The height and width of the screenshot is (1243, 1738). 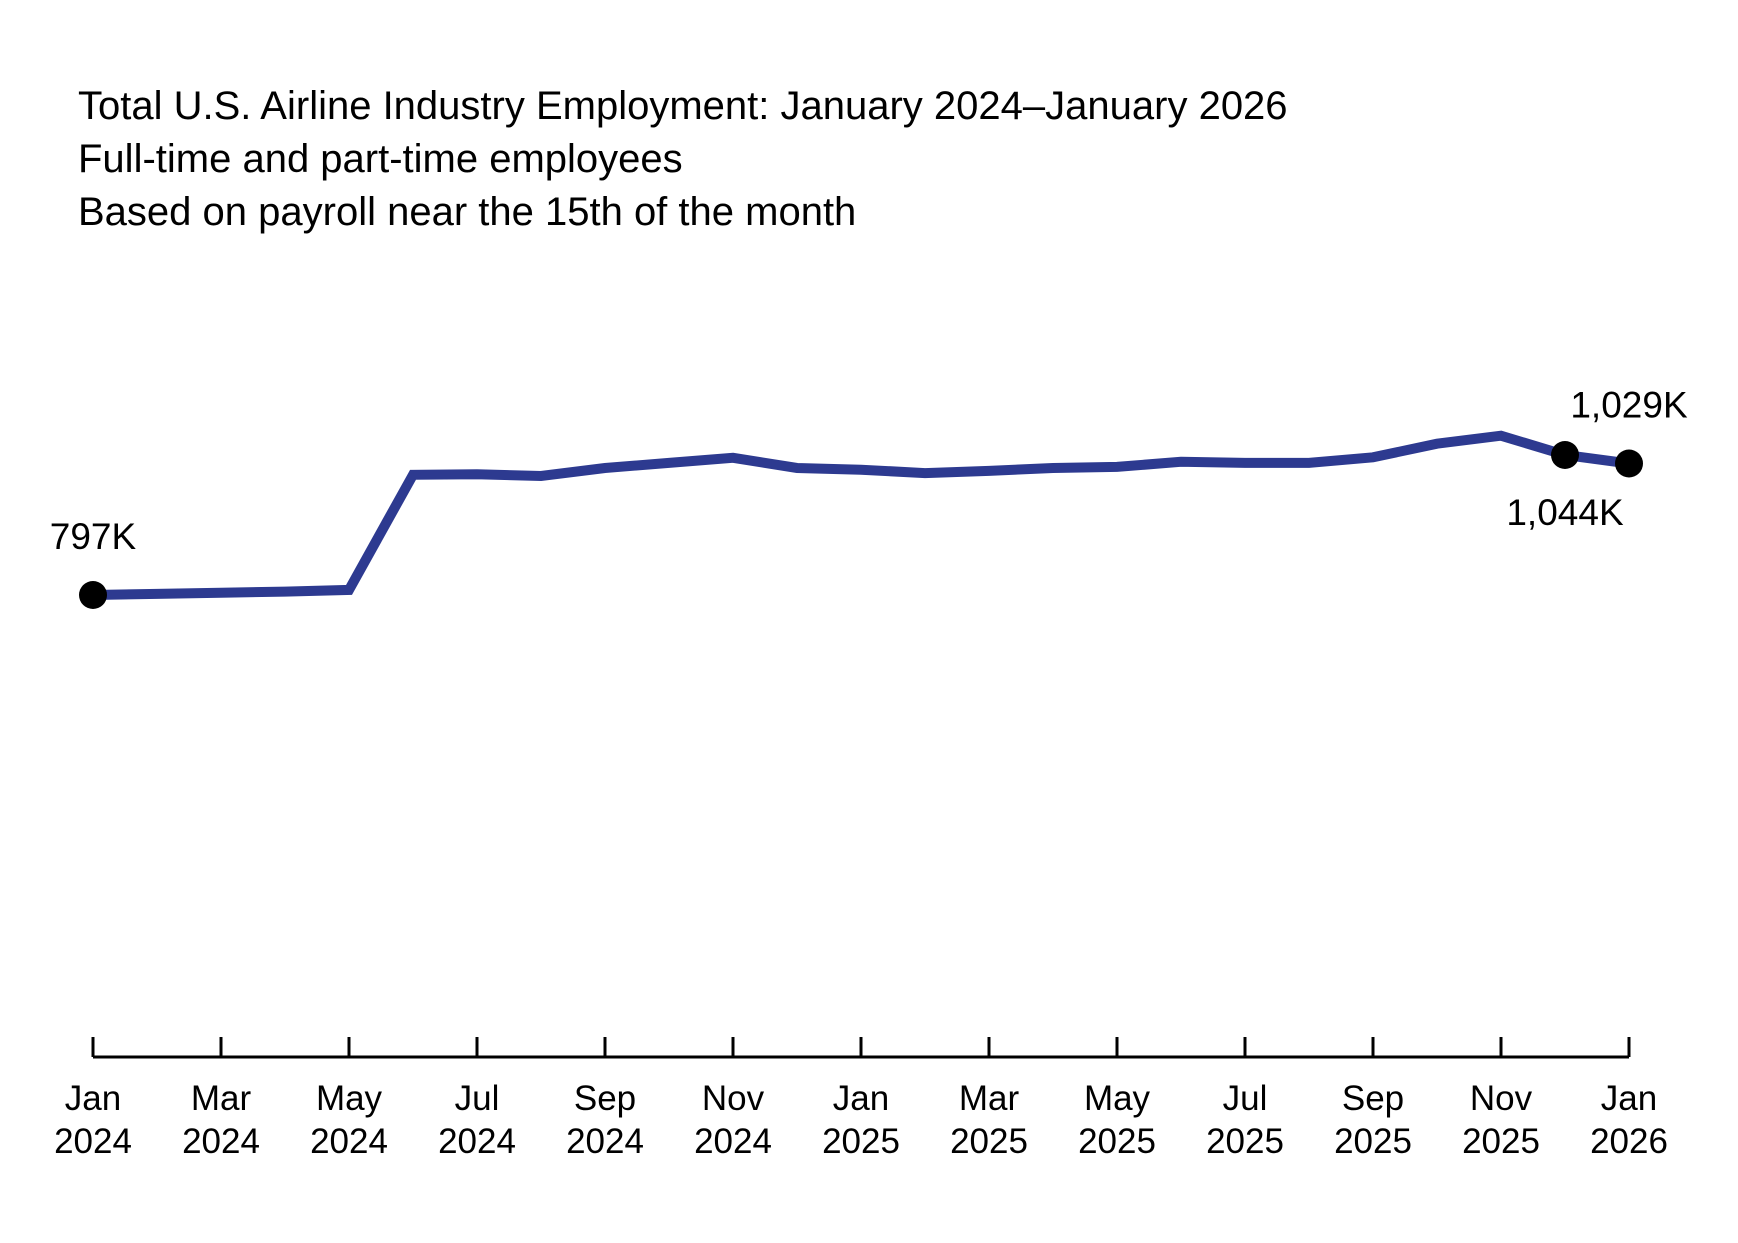 I want to click on chart-subtitle: Full-time and part-time employees, so click(x=380, y=159).